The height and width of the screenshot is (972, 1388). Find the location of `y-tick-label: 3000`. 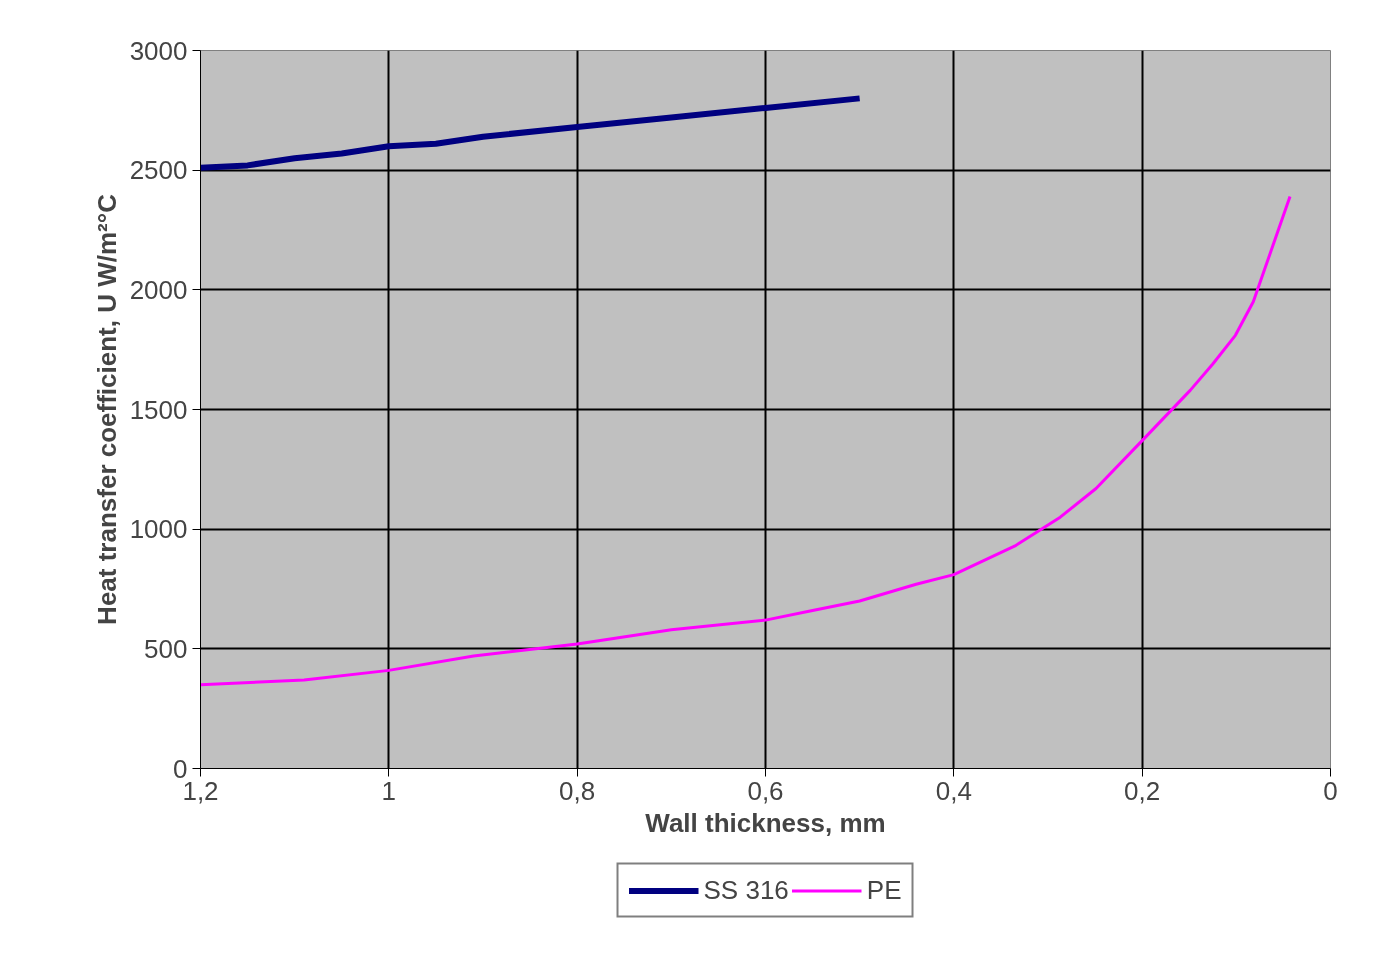

y-tick-label: 3000 is located at coordinates (158, 50).